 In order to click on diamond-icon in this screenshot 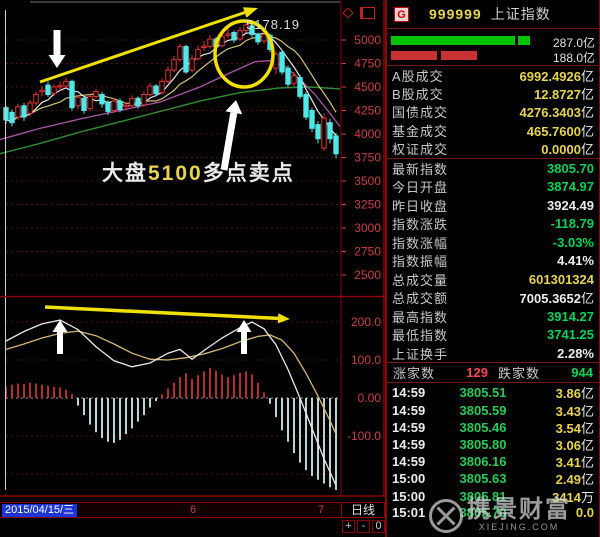, I will do `click(348, 13)`.